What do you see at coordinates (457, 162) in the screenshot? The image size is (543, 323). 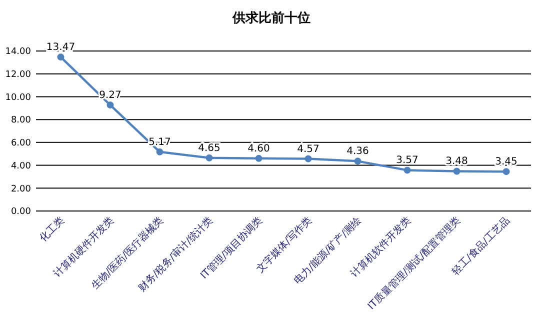 I see `text: 3.48` at bounding box center [457, 162].